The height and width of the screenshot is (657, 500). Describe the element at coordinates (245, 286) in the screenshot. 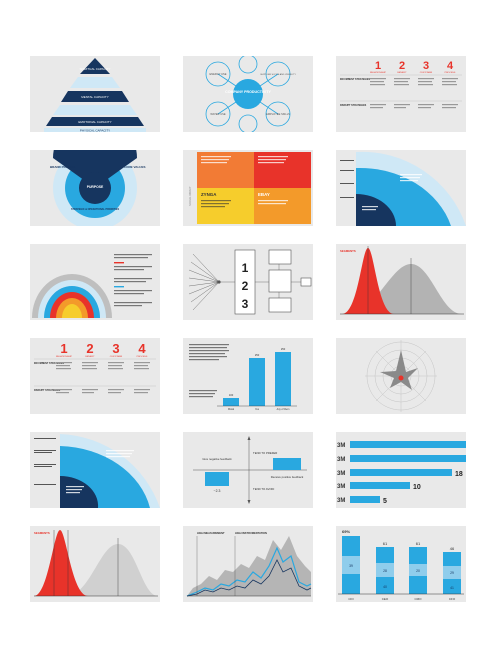

I see `step-2: 2` at that location.